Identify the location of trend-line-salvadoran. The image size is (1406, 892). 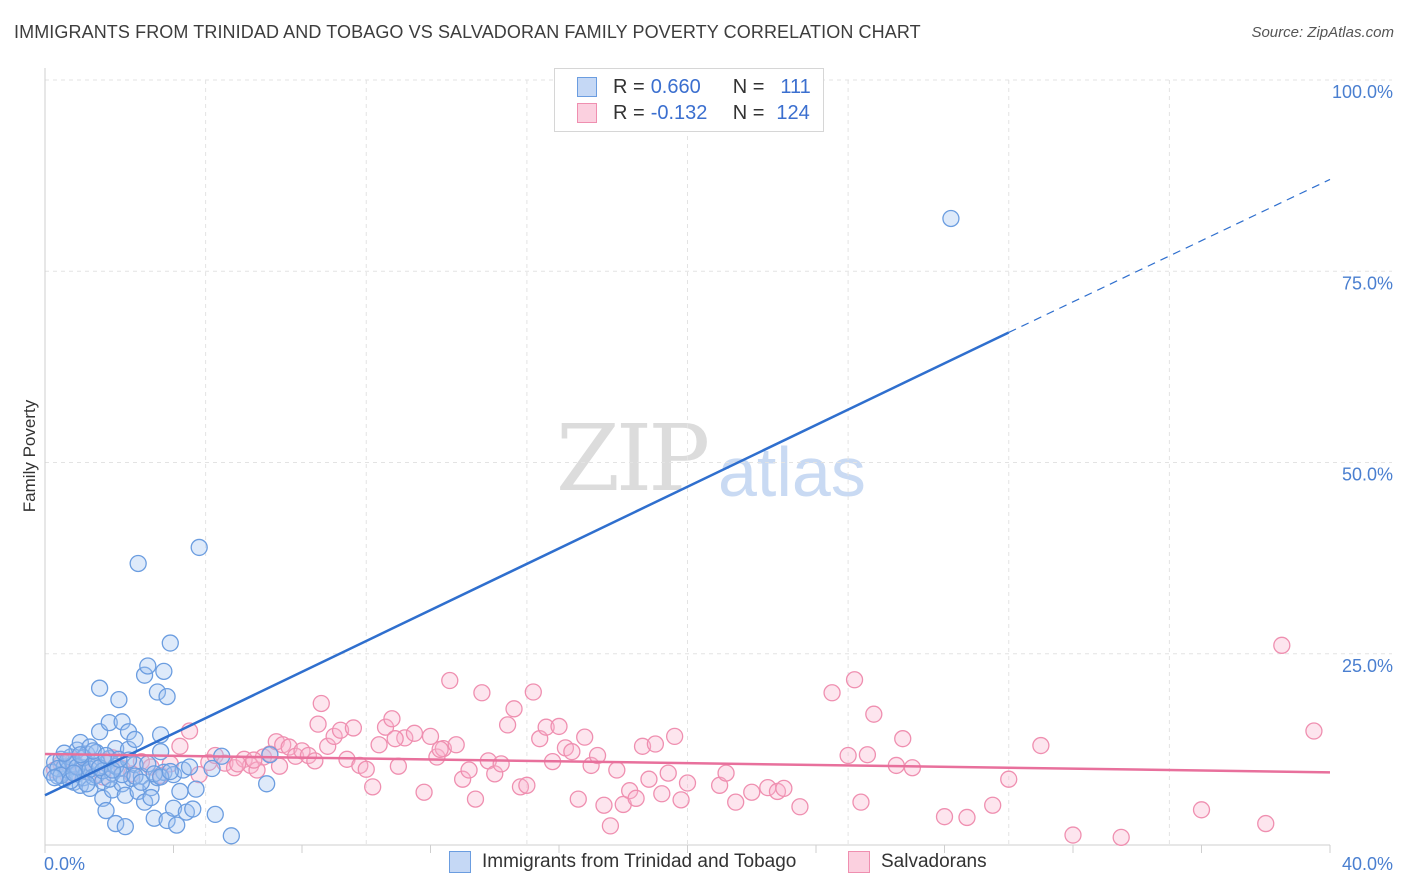
(687, 763).